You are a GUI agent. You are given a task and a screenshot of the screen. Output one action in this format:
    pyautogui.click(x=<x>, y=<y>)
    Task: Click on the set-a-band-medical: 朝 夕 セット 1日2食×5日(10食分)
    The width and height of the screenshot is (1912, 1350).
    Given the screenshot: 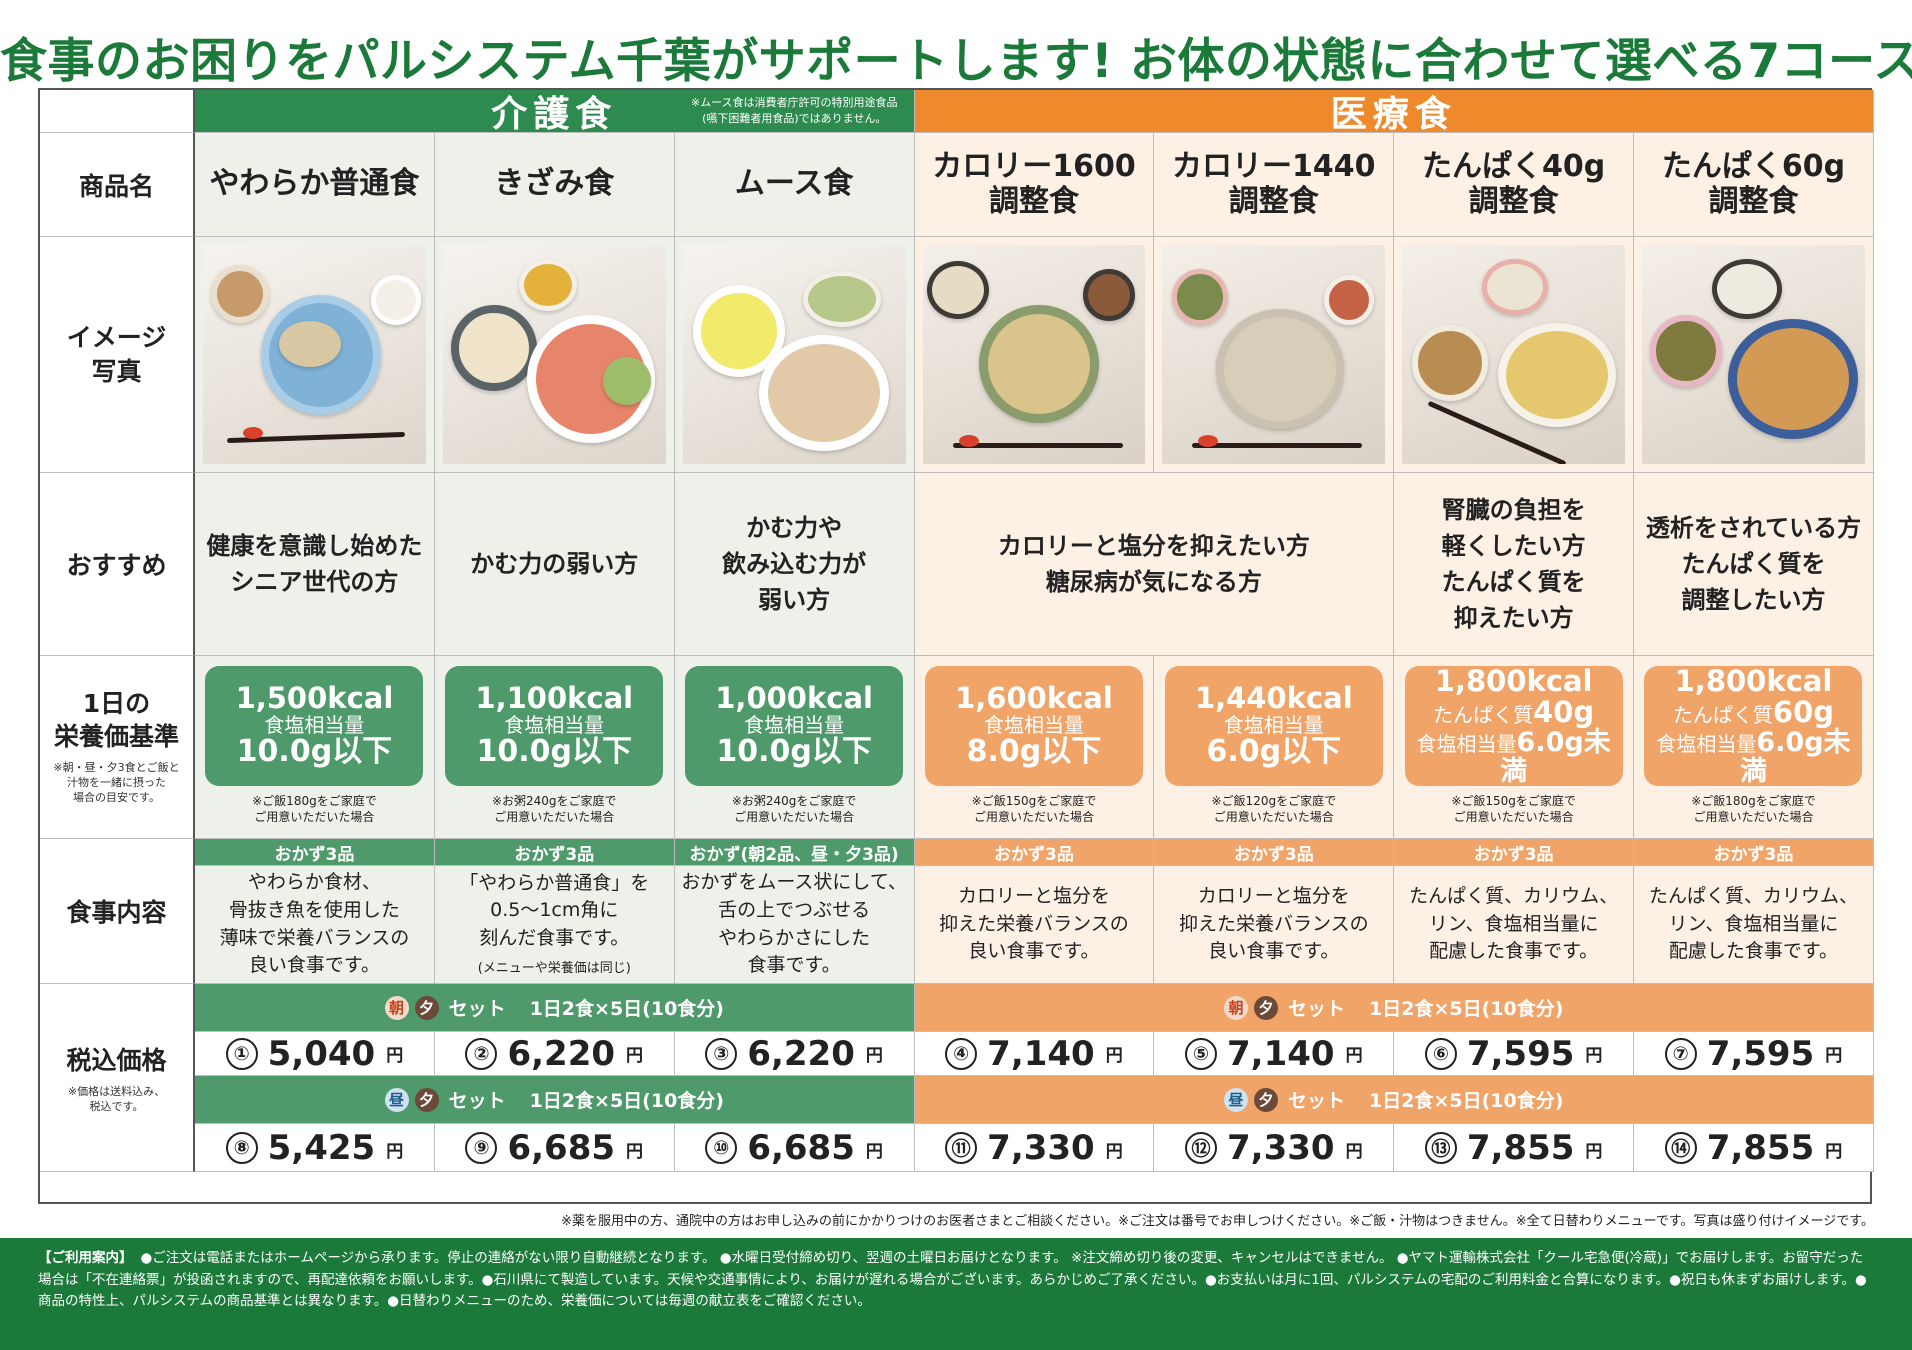 What is the action you would take?
    pyautogui.click(x=1394, y=1008)
    